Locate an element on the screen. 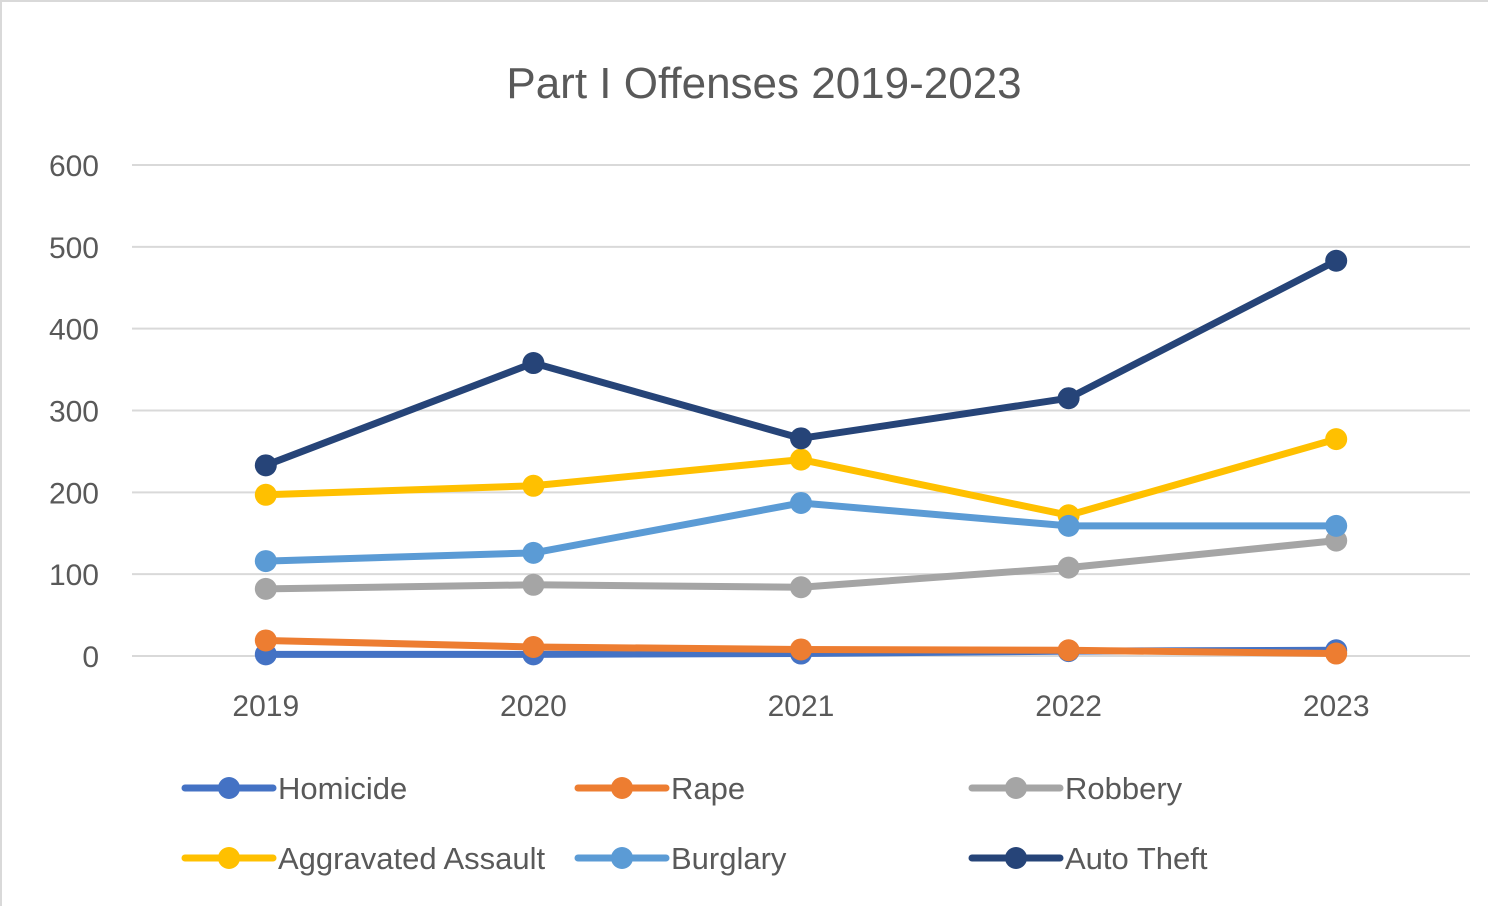  series-burglary is located at coordinates (801, 532).